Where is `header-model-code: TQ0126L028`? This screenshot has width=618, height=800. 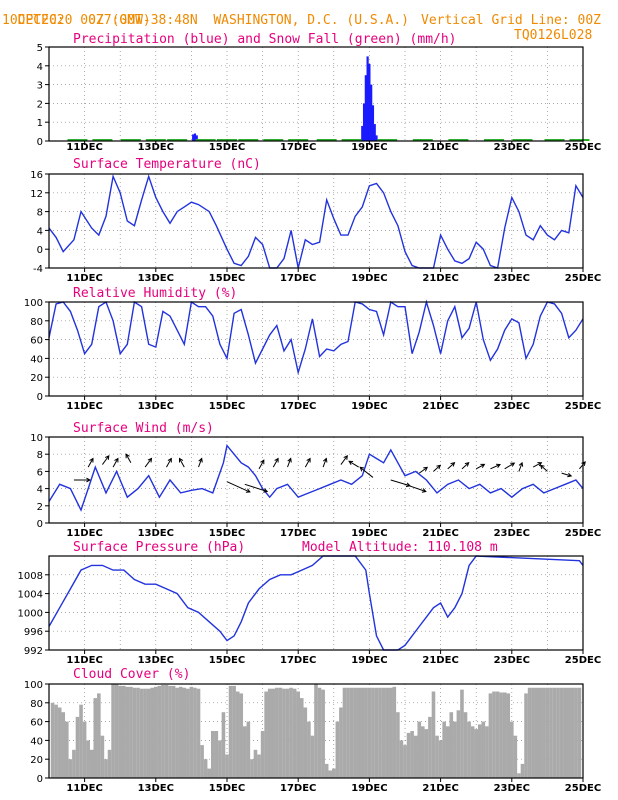 header-model-code: TQ0126L028 is located at coordinates (553, 35).